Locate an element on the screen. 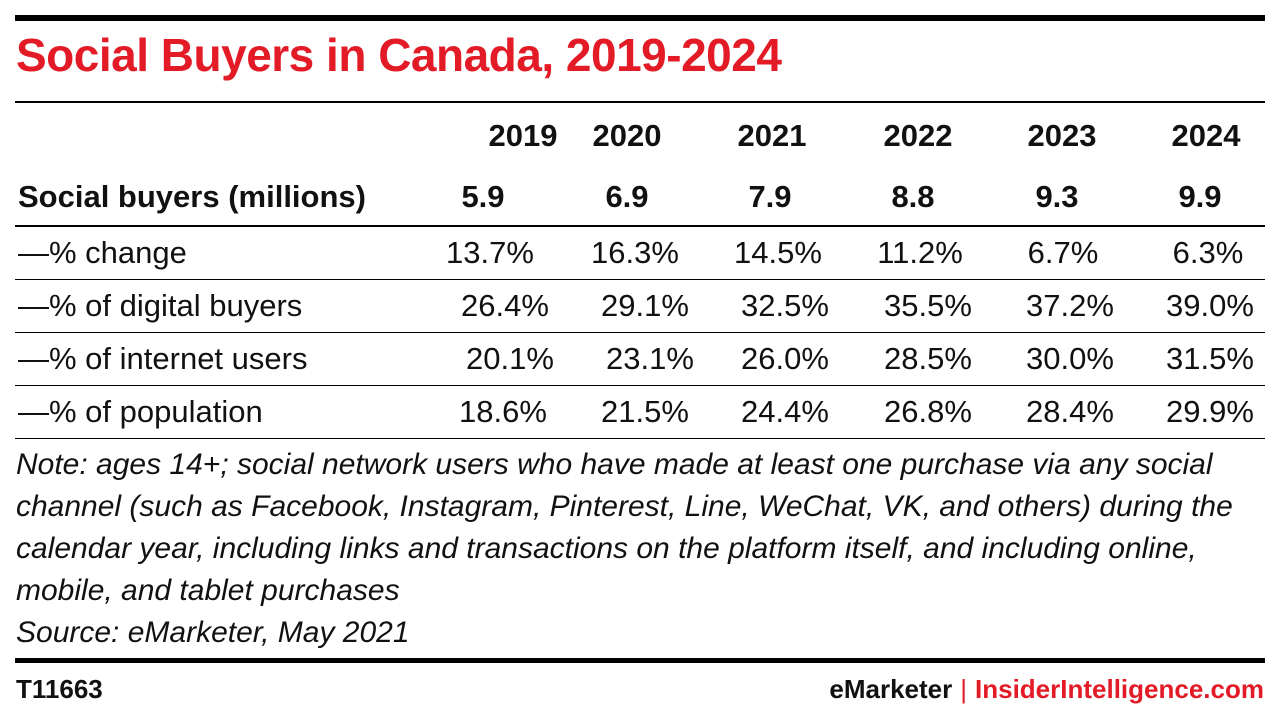 This screenshot has height=705, width=1280. table-header-row: 2019 2020 2021 2022 2023 2024 is located at coordinates (640, 136).